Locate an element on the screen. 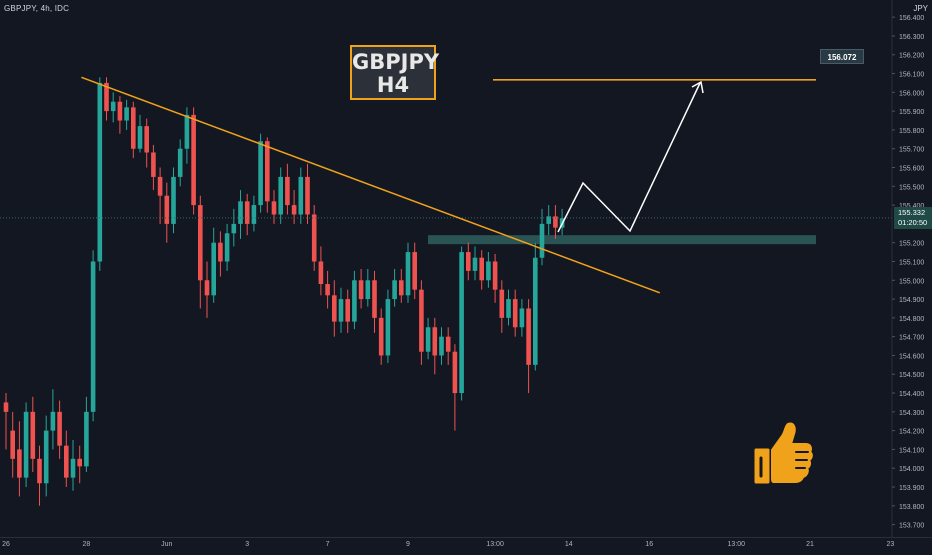  y-tick-label: 154.800 is located at coordinates (911, 319).